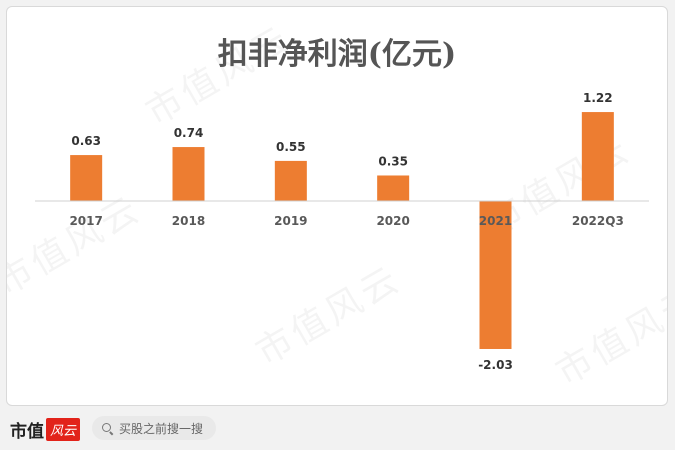 Image resolution: width=675 pixels, height=450 pixels. Describe the element at coordinates (598, 98) in the screenshot. I see `value-label: 1.22` at that location.